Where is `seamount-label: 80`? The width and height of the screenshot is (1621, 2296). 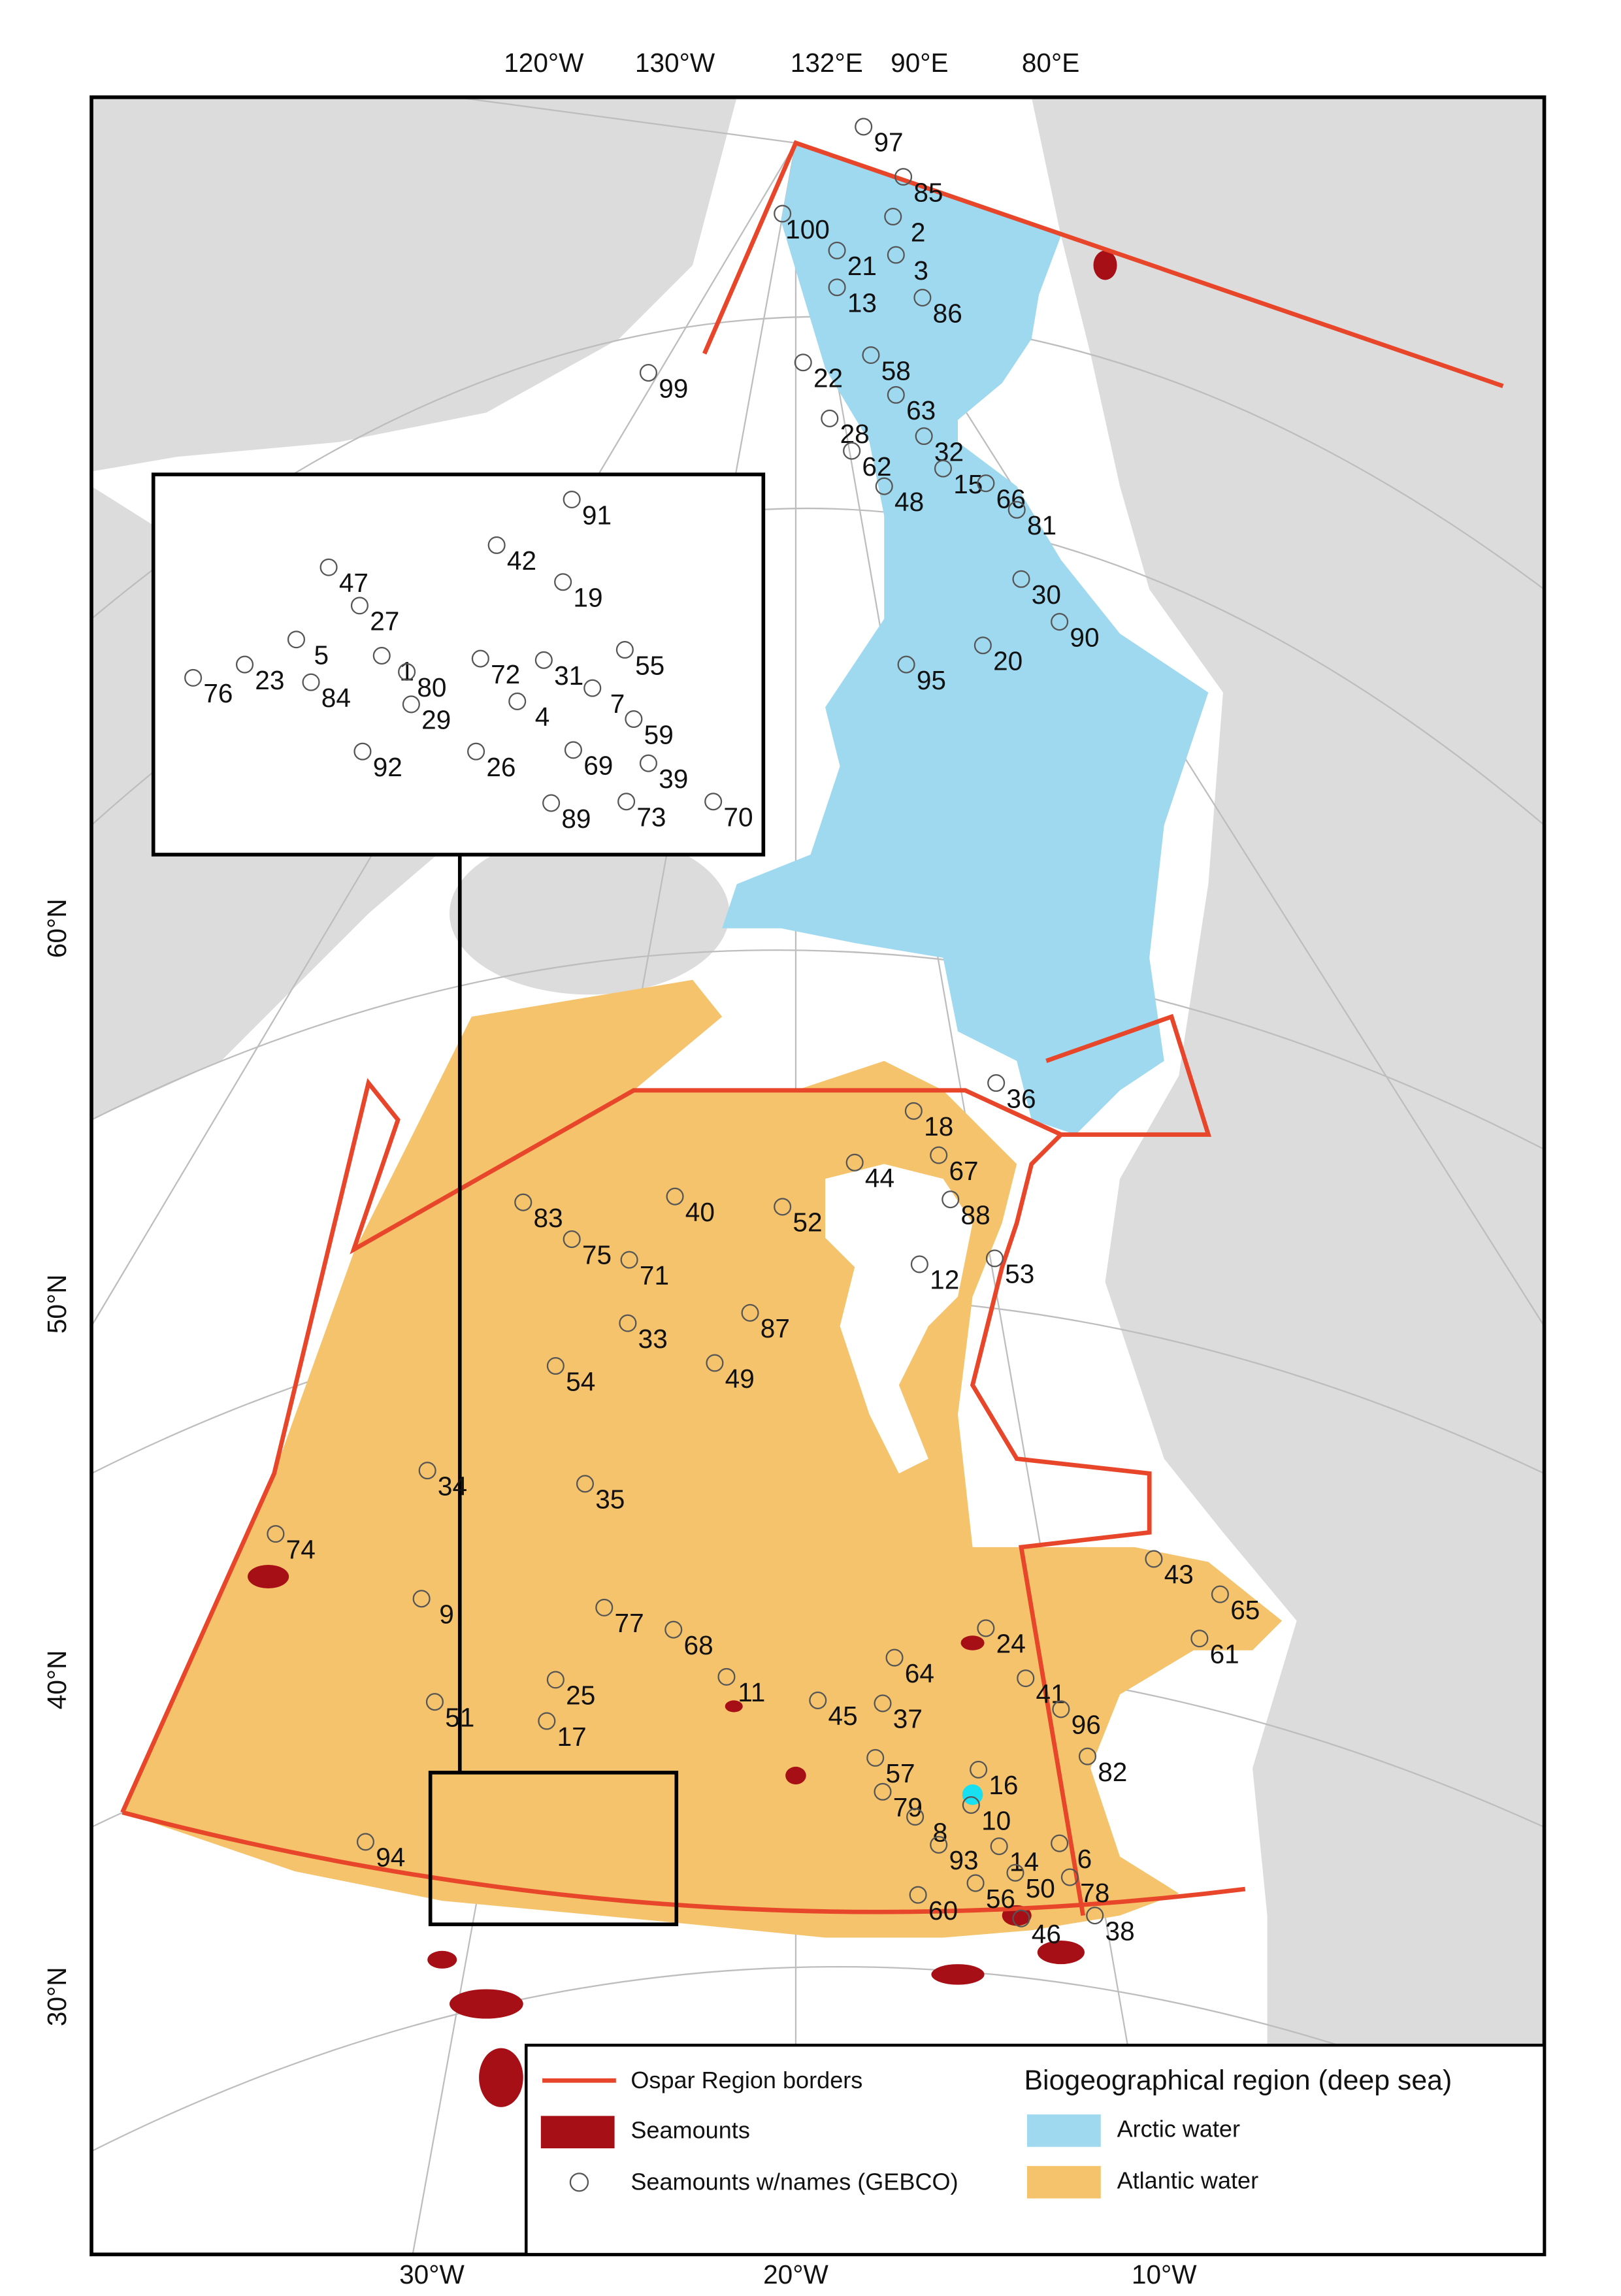
seamount-label: 80 is located at coordinates (431, 687).